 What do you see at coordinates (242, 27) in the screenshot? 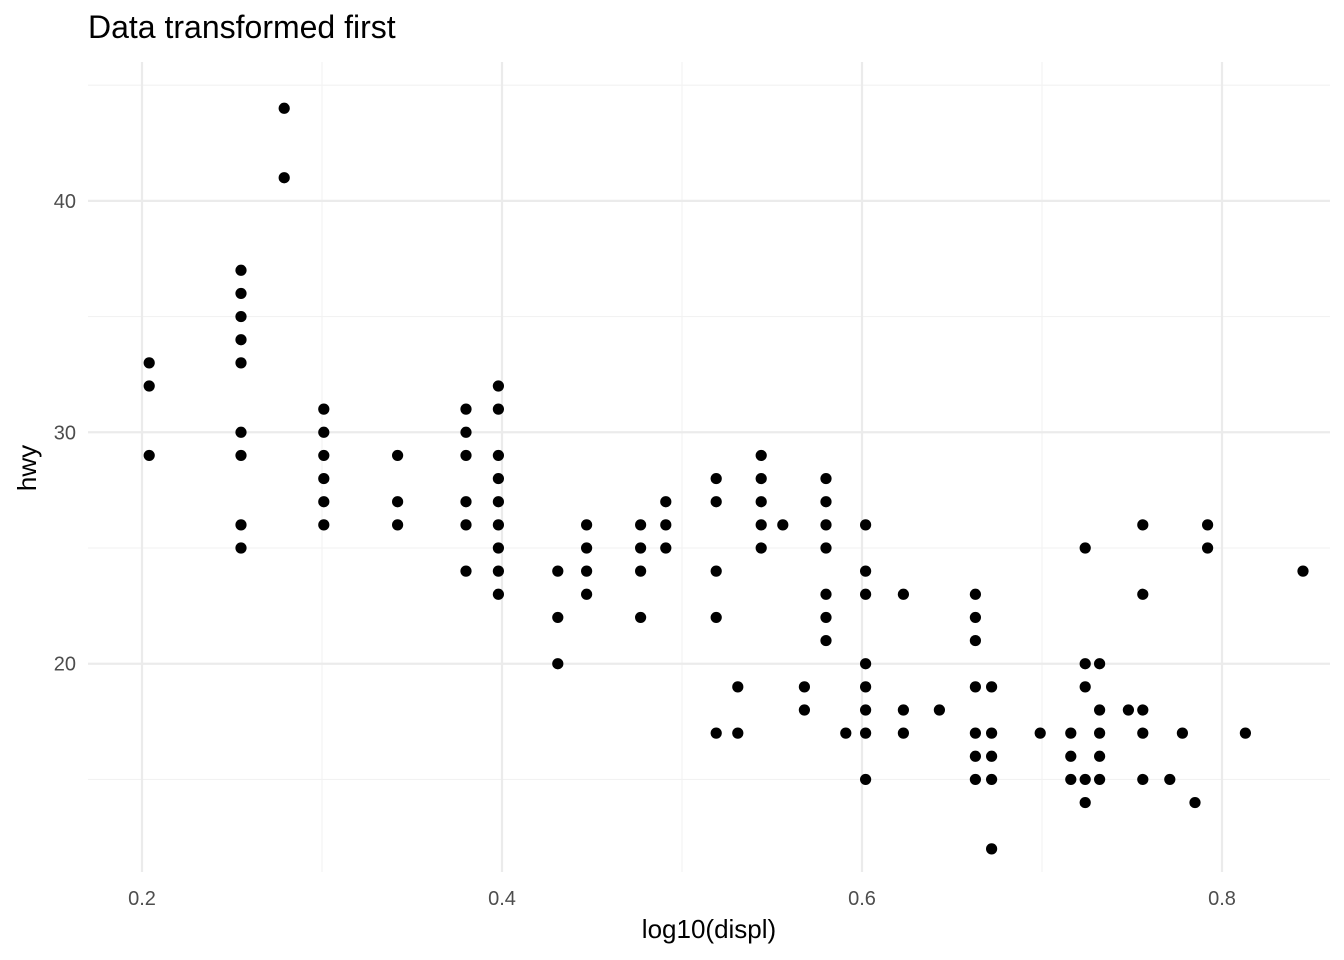
I see `chart-title: Data transformed first` at bounding box center [242, 27].